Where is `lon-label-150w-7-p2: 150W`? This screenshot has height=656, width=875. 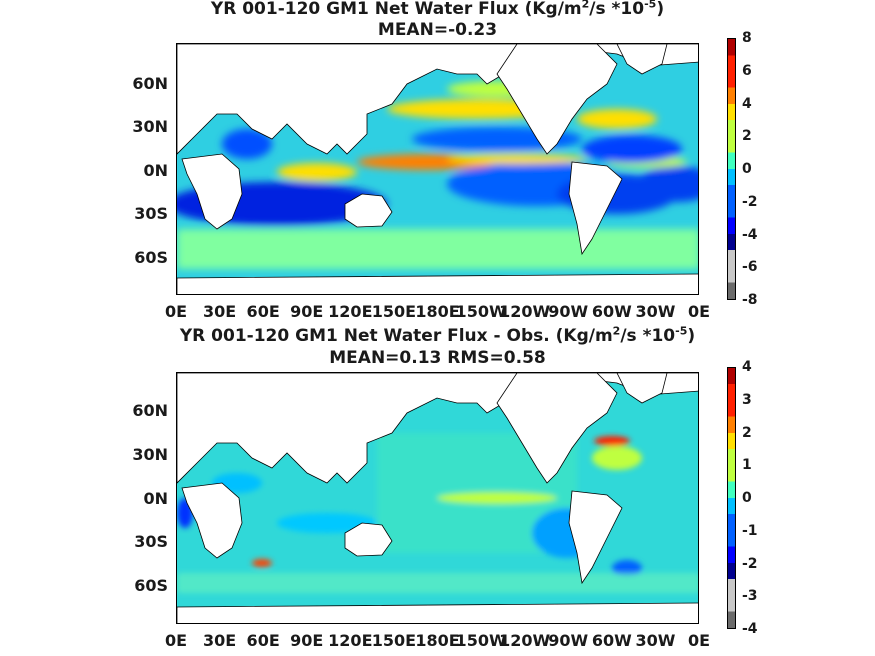 lon-label-150w-7-p2: 150W is located at coordinates (481, 640).